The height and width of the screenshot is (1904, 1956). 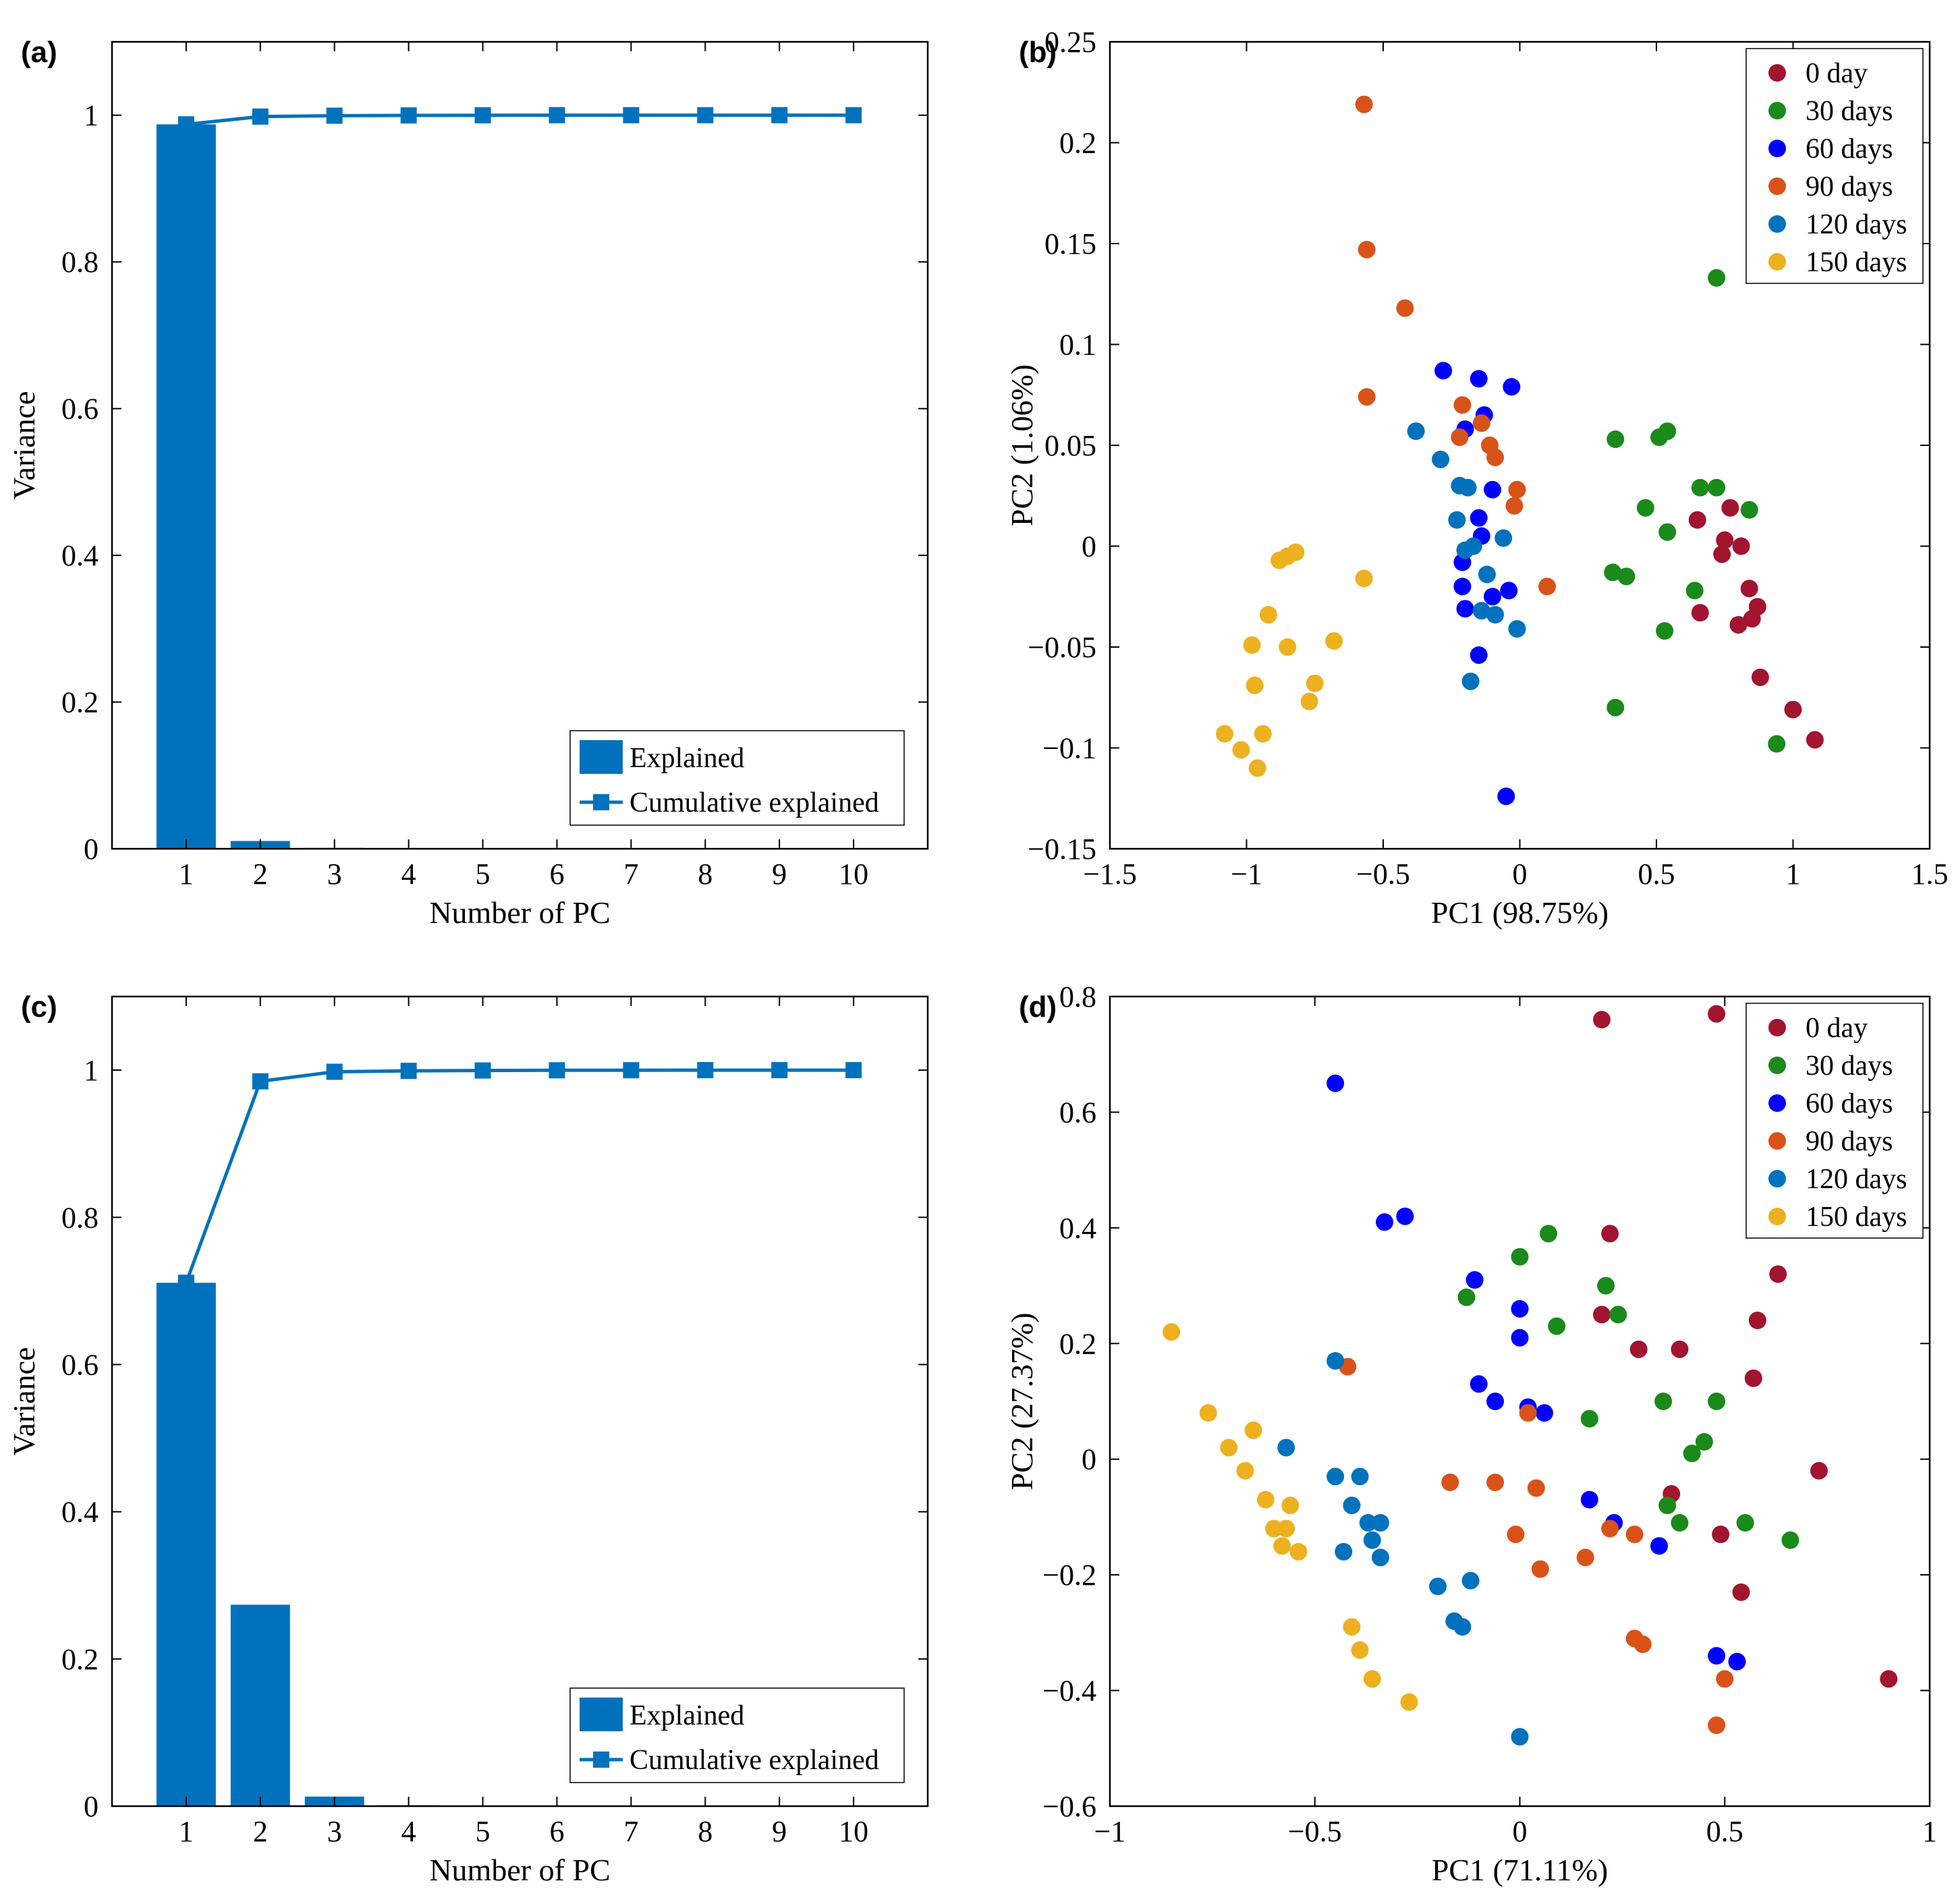 What do you see at coordinates (557, 115) in the screenshot?
I see `cumulative-marker-pc6` at bounding box center [557, 115].